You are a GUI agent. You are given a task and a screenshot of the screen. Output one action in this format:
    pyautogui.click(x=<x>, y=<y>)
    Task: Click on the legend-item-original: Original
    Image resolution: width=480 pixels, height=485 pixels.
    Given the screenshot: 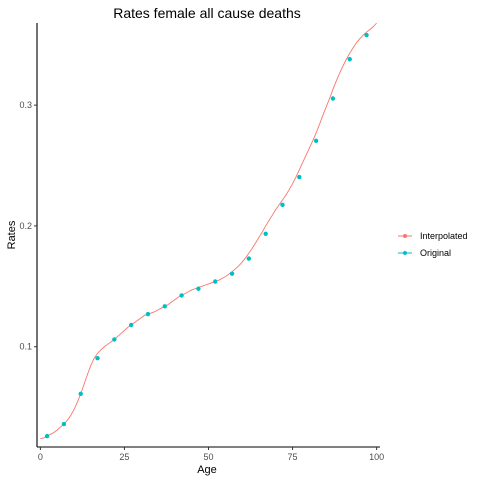 What is the action you would take?
    pyautogui.click(x=424, y=253)
    